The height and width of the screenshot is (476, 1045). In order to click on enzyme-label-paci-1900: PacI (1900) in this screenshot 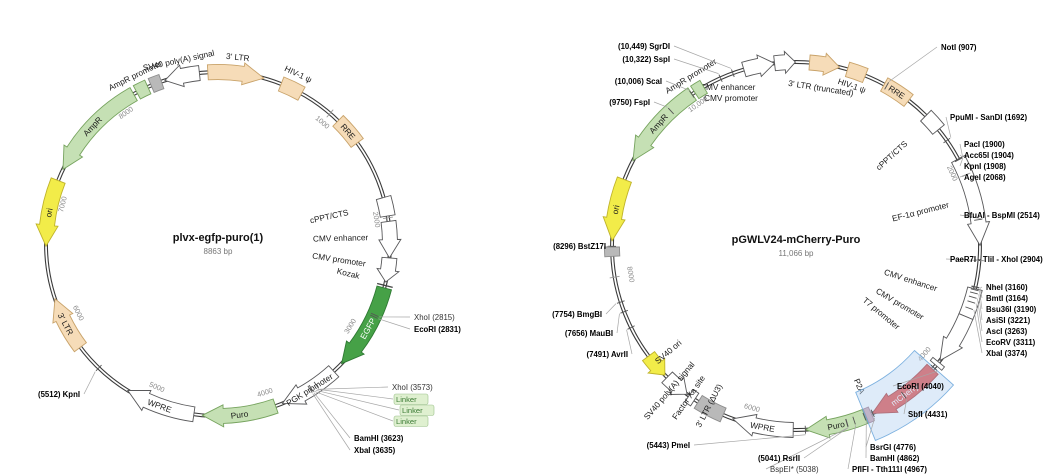, I will do `click(984, 144)`.